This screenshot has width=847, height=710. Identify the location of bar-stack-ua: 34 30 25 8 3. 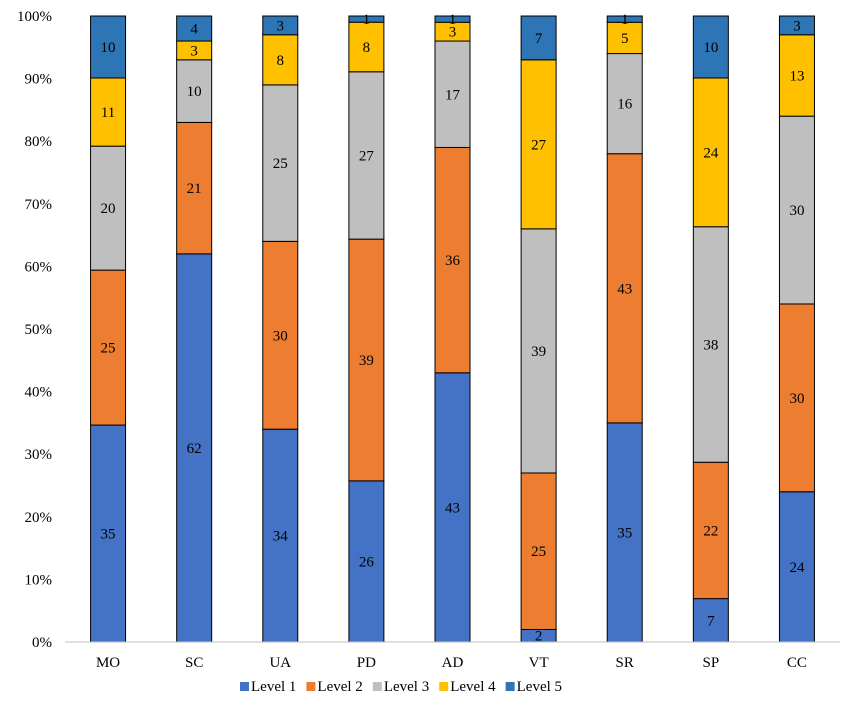
(280, 329).